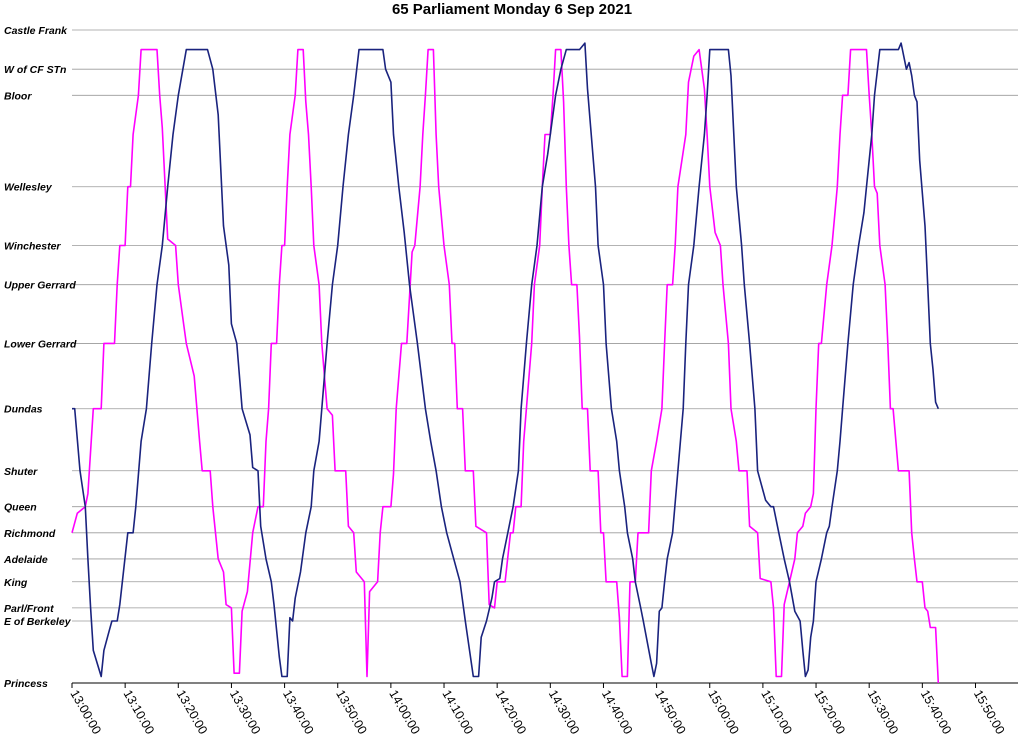 This screenshot has height=745, width=1024. I want to click on x-tick-label: 13:20:00, so click(192, 712).